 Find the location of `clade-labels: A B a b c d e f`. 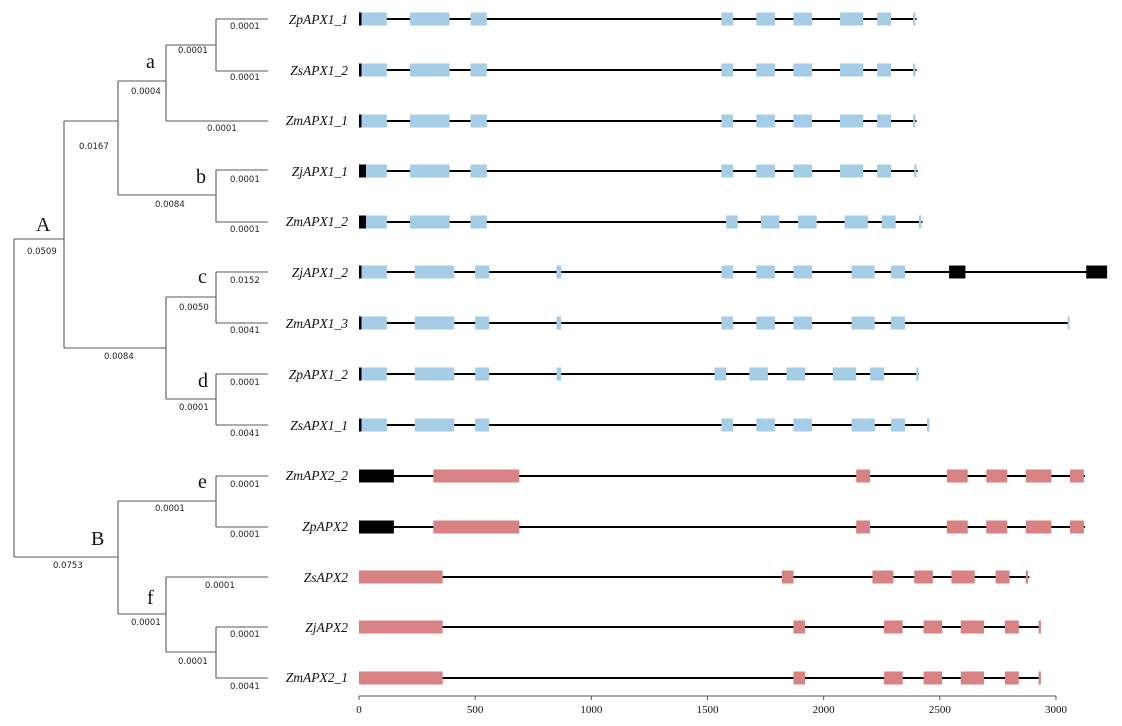

clade-labels: A B a b c d e f is located at coordinates (122, 330).